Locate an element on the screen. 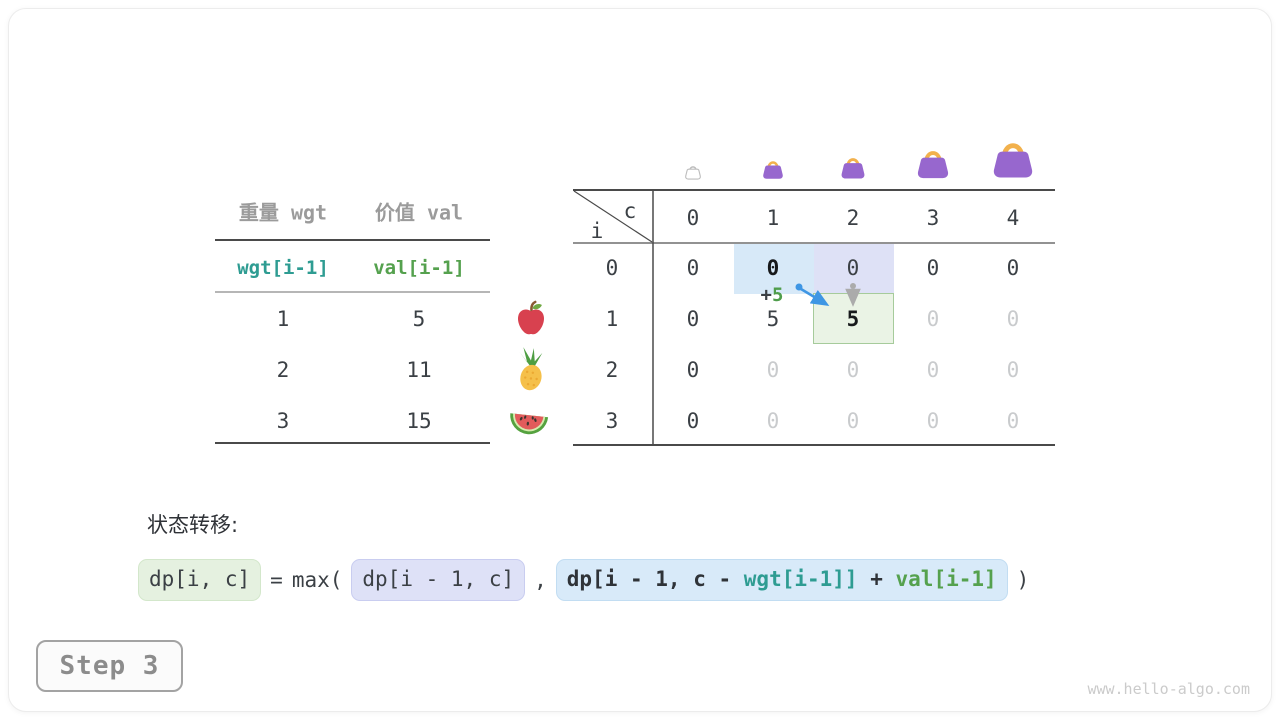 This screenshot has height=720, width=1280. item1-value: 5 is located at coordinates (419, 319).